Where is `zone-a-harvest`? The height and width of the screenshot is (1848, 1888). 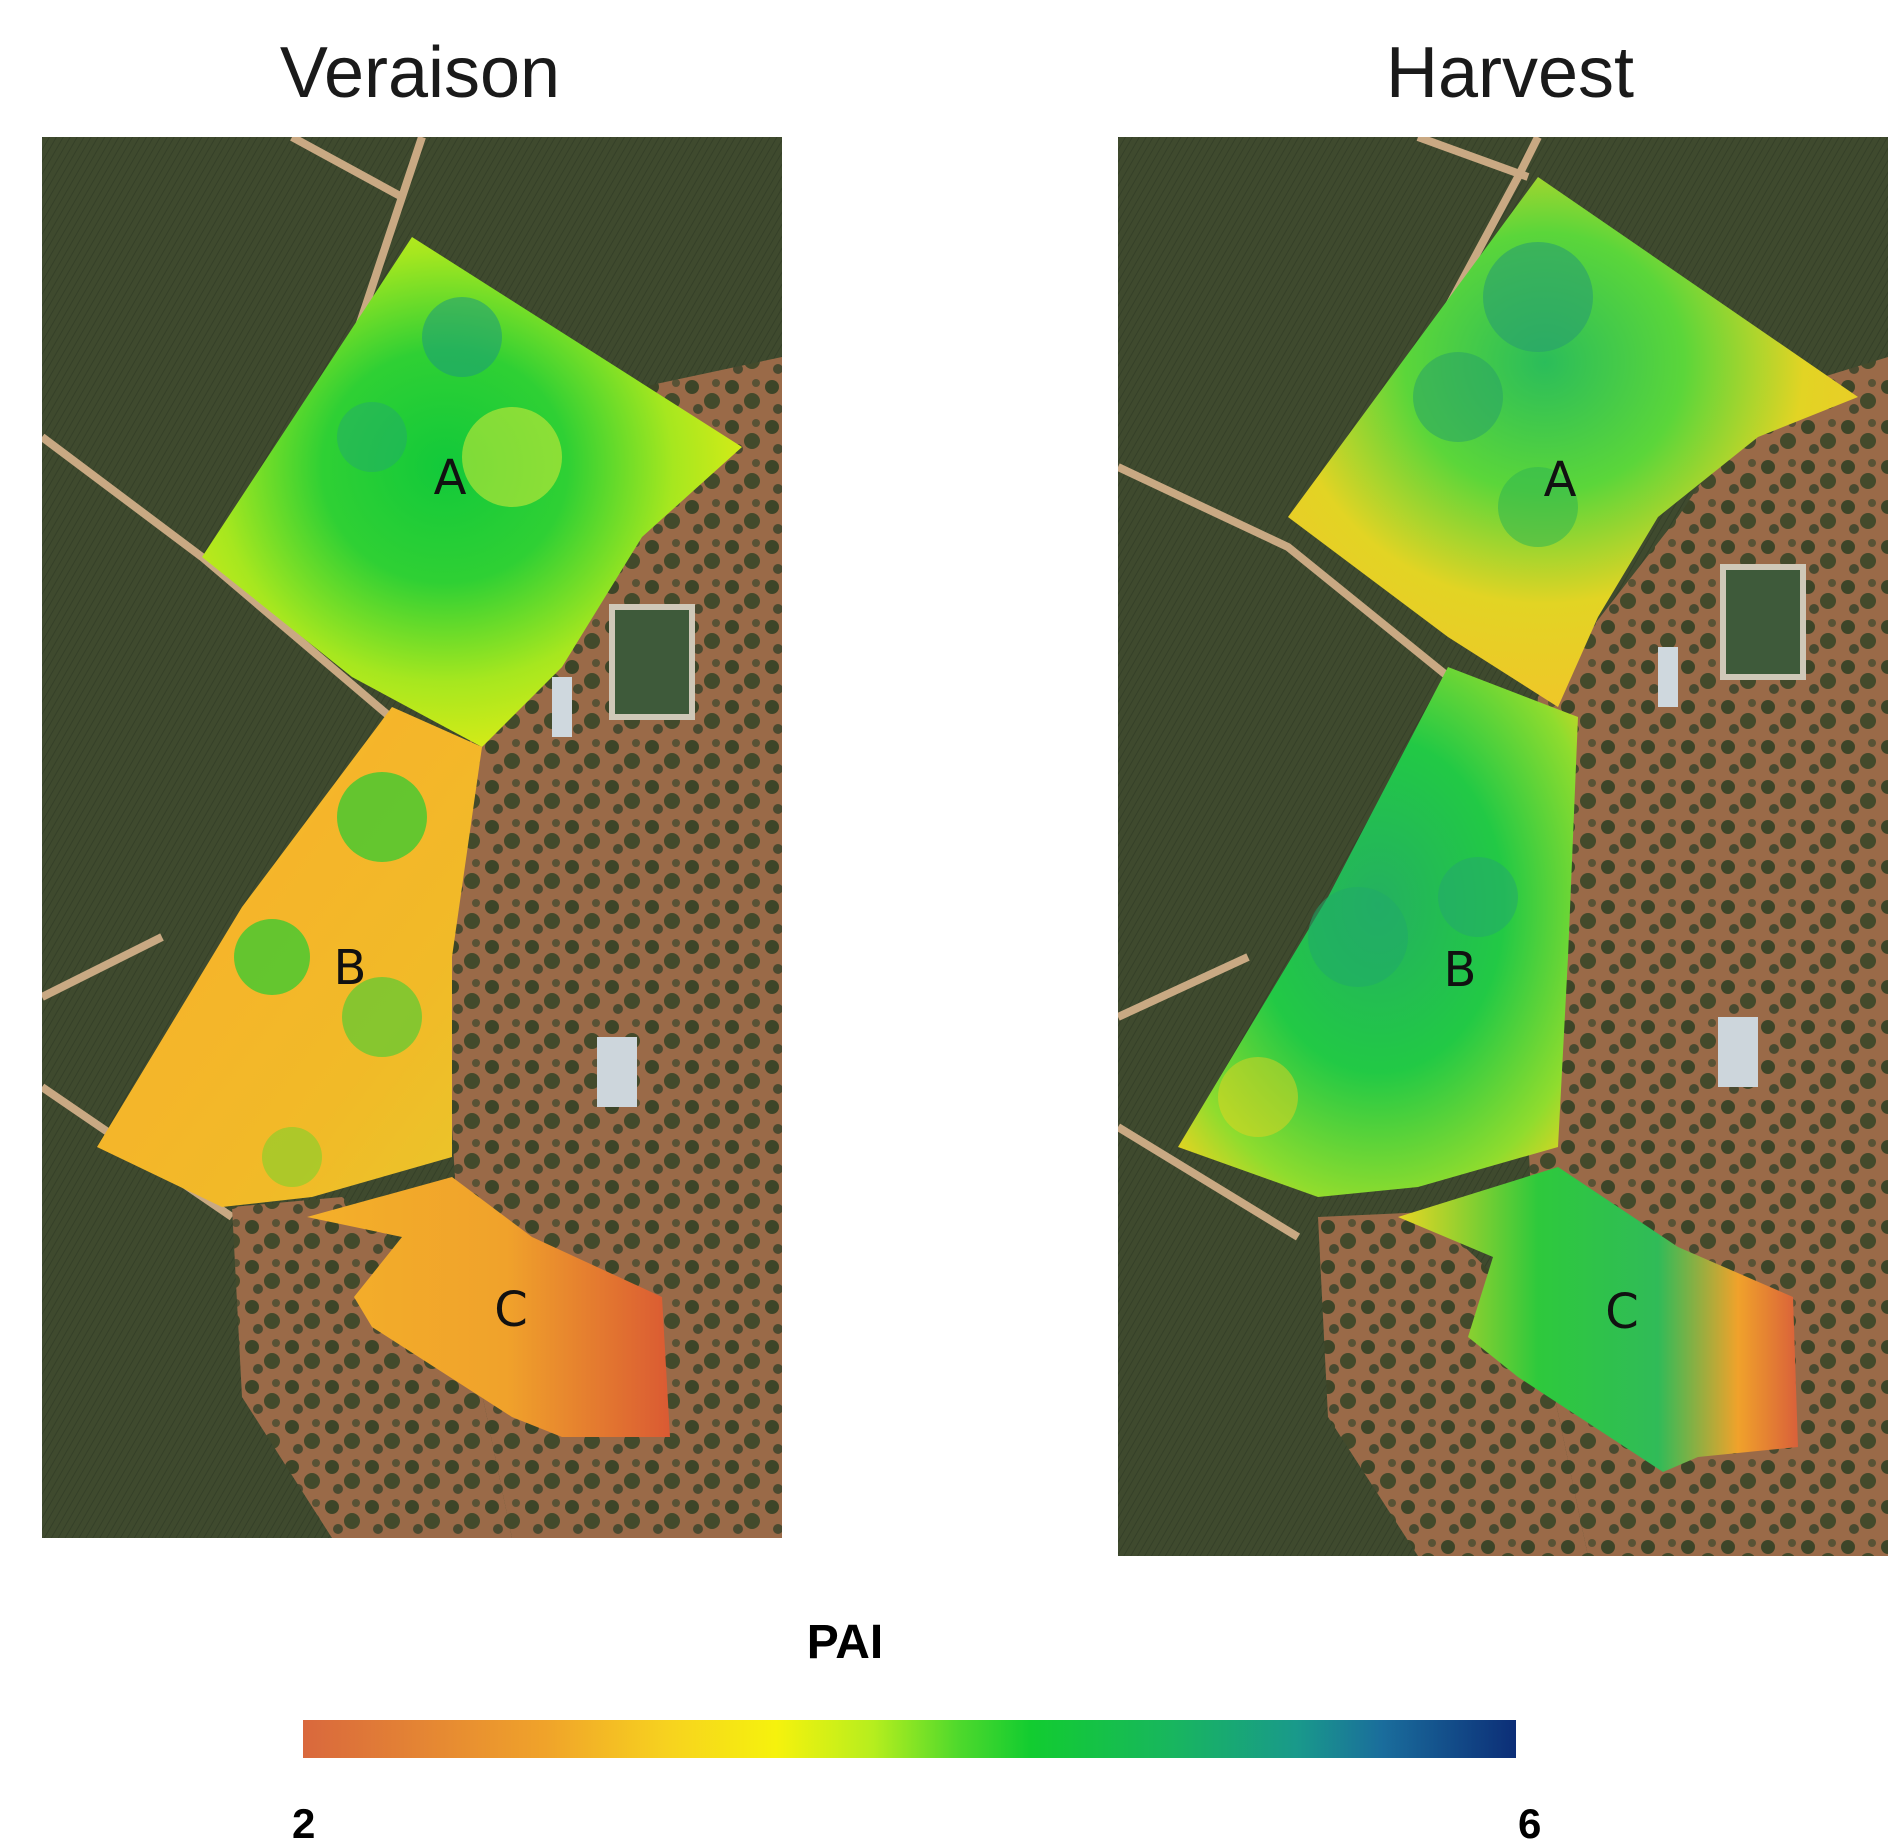 zone-a-harvest is located at coordinates (1573, 442).